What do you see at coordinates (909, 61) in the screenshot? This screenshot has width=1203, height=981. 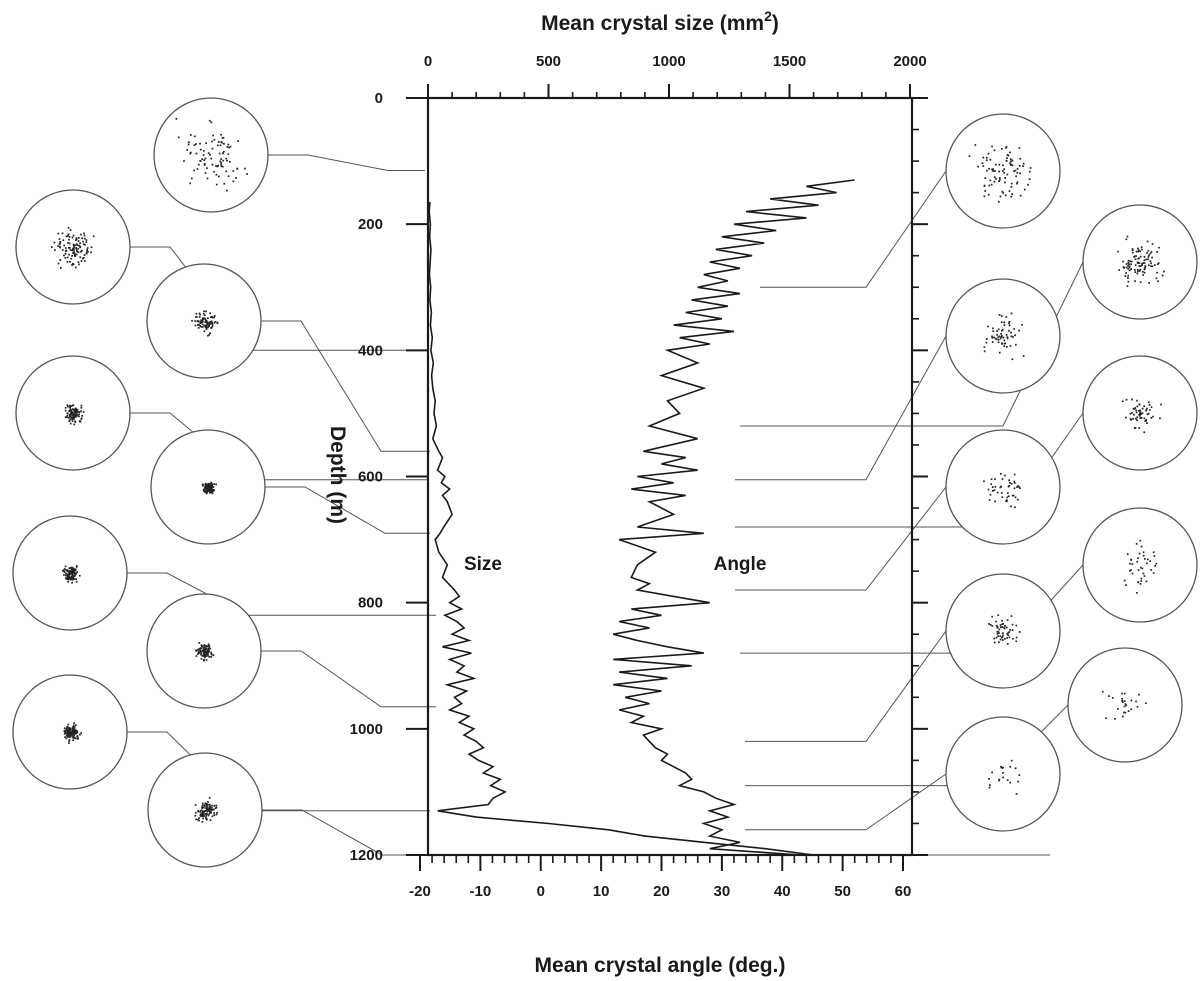 I see `size-tick-label: 2000` at bounding box center [909, 61].